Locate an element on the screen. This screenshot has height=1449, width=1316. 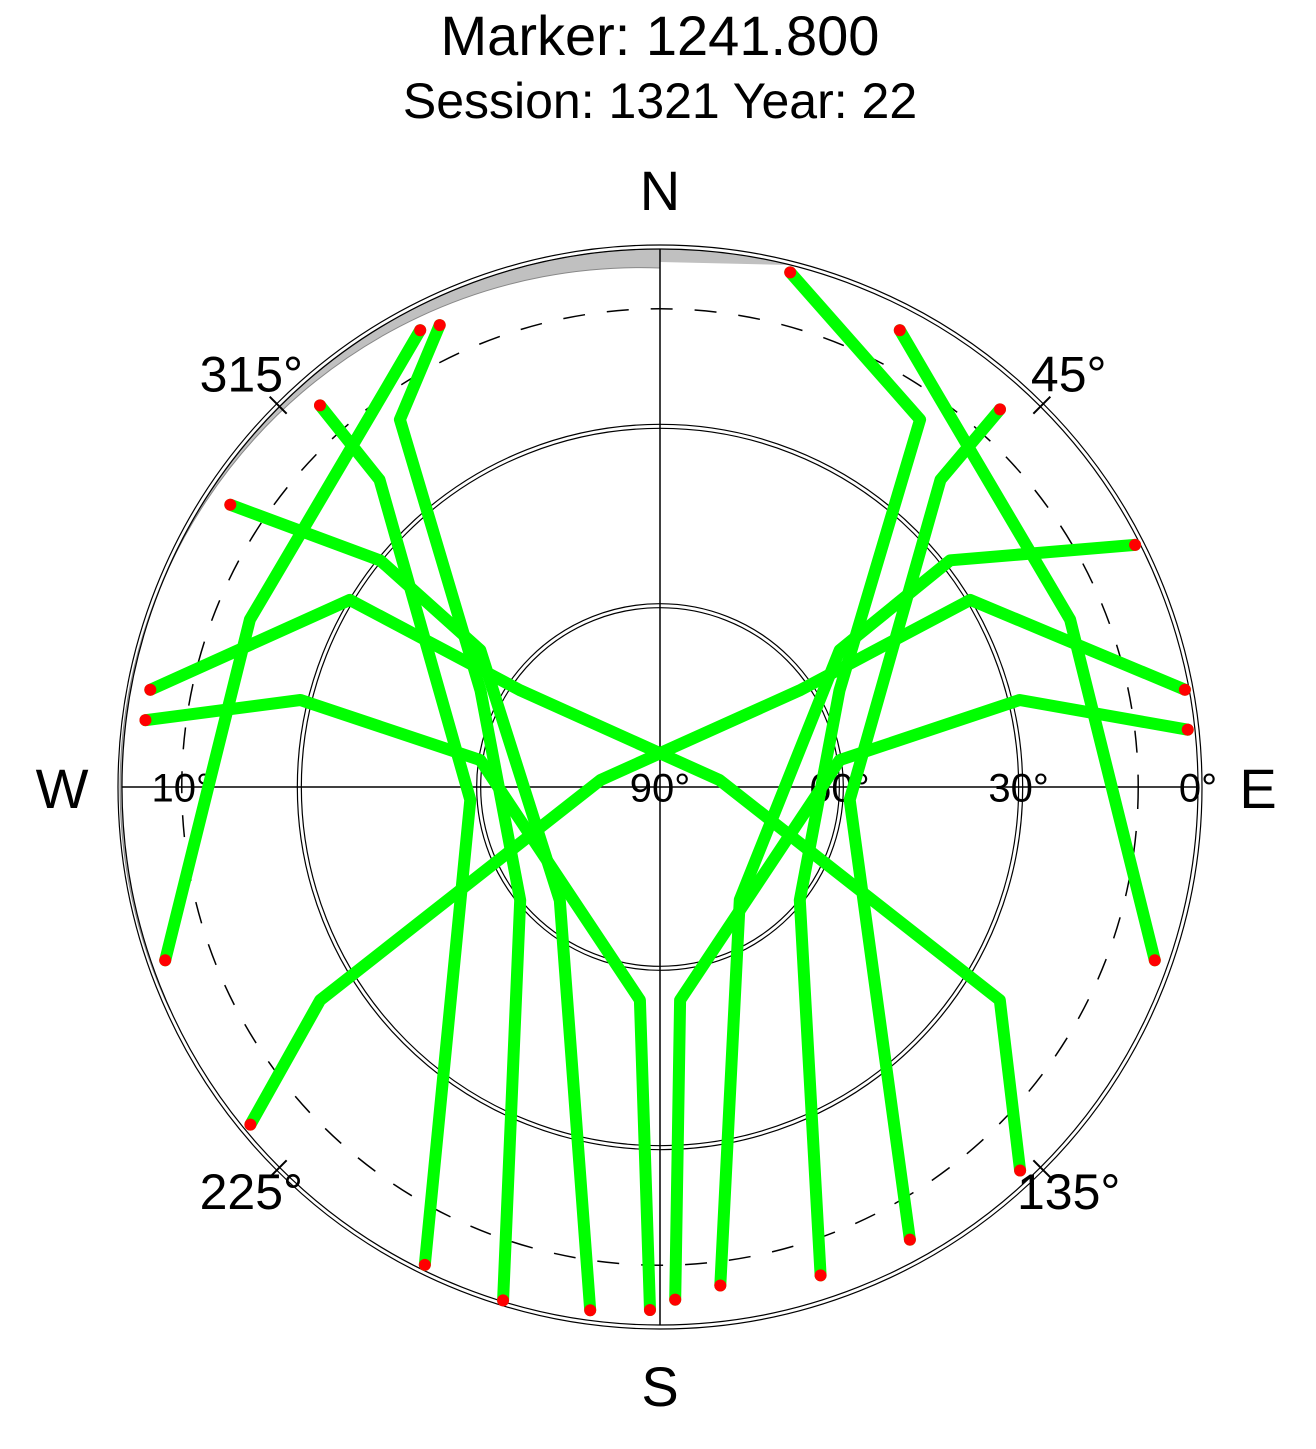
az-tick-label: 135° is located at coordinates (1068, 1192).